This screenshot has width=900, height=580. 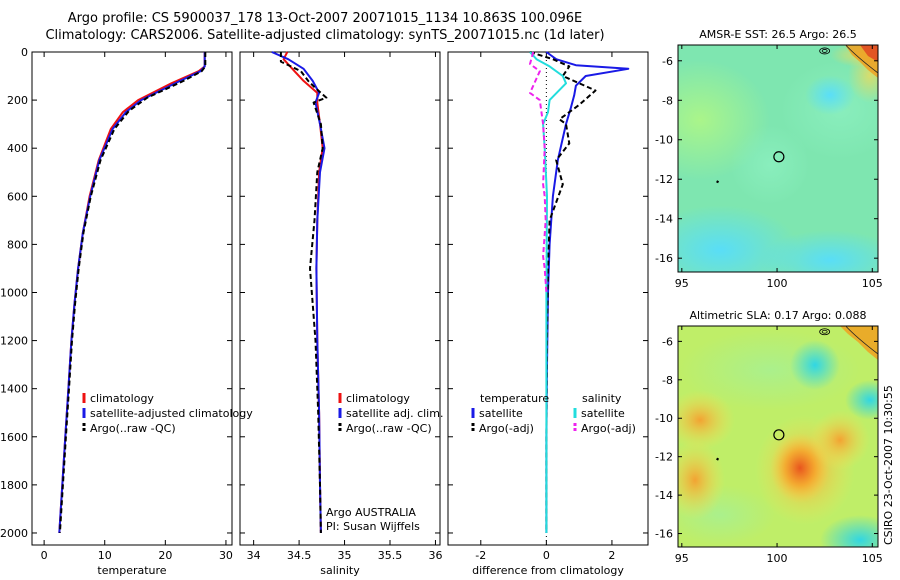 I want to click on x-tick-label: 35.5, so click(x=390, y=555).